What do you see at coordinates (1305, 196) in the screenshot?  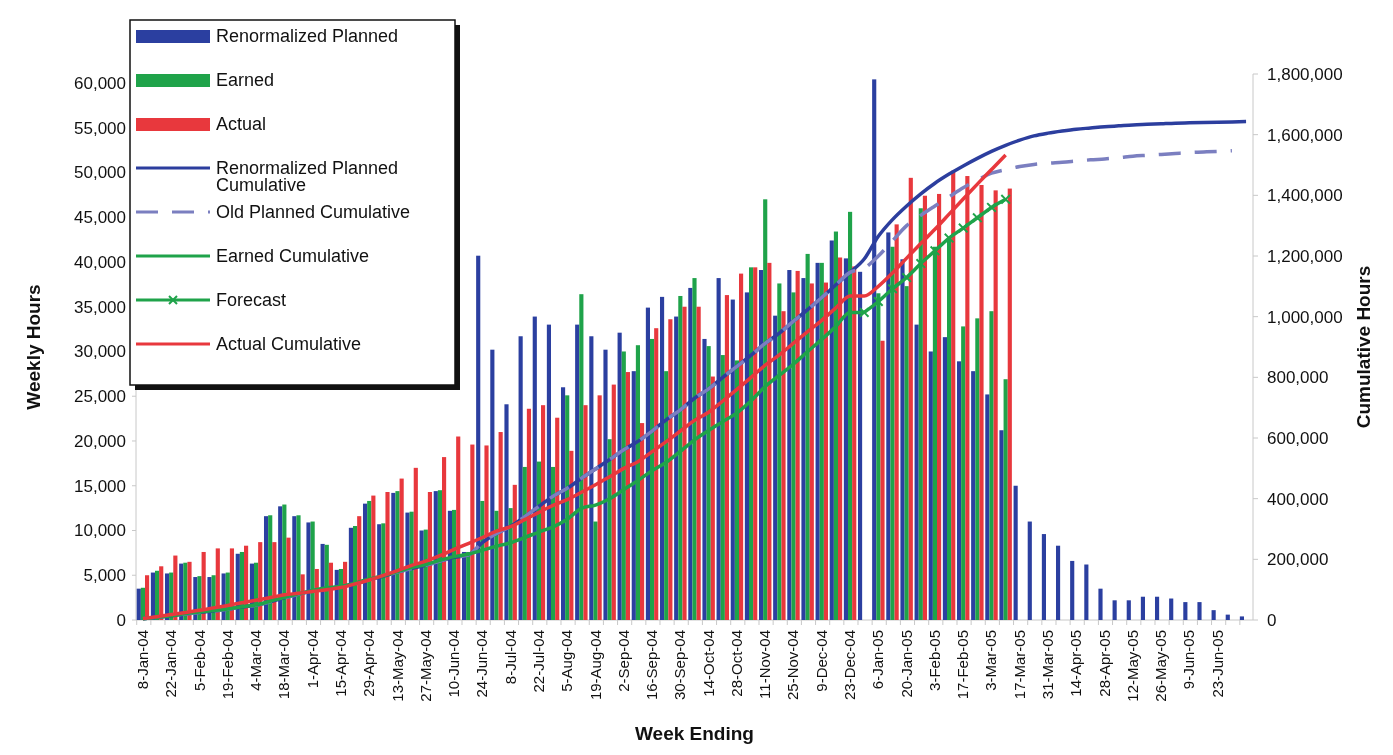 I see `y2-tick-label: 1,400,000` at bounding box center [1305, 196].